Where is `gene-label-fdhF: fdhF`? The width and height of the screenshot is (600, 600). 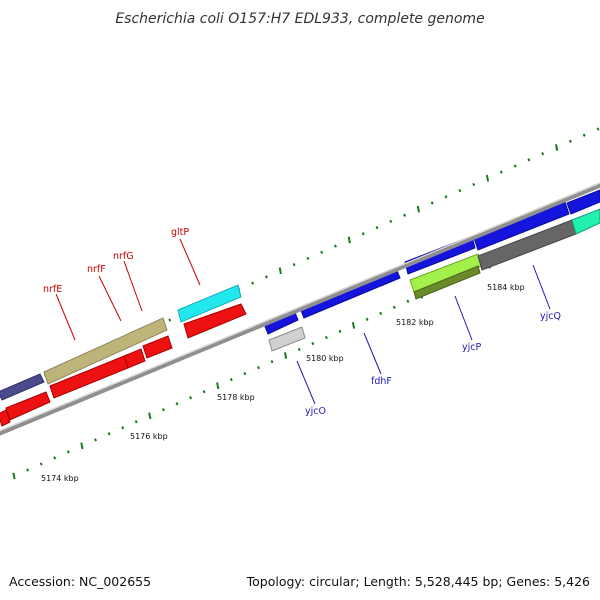 gene-label-fdhF: fdhF is located at coordinates (381, 381).